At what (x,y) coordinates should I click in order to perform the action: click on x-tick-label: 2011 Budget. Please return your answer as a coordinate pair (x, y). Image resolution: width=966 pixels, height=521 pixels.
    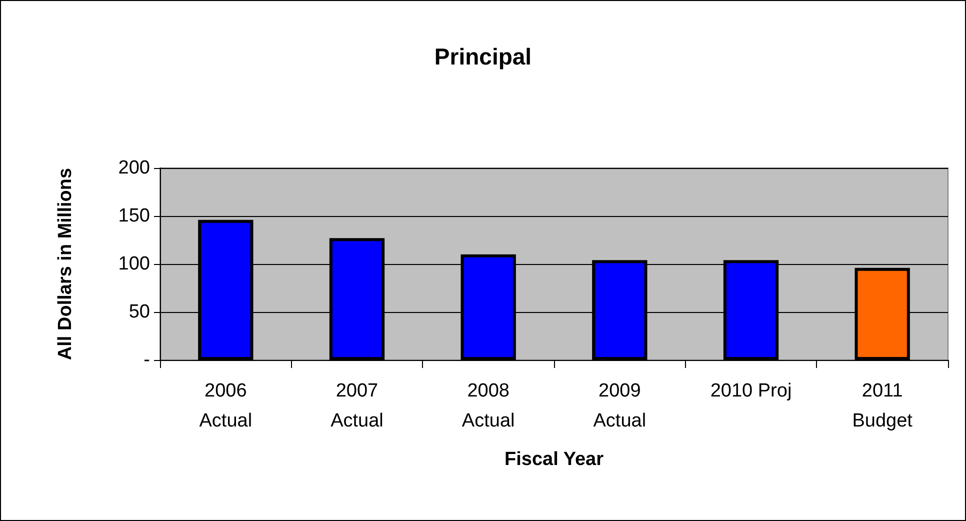
    Looking at the image, I should click on (883, 406).